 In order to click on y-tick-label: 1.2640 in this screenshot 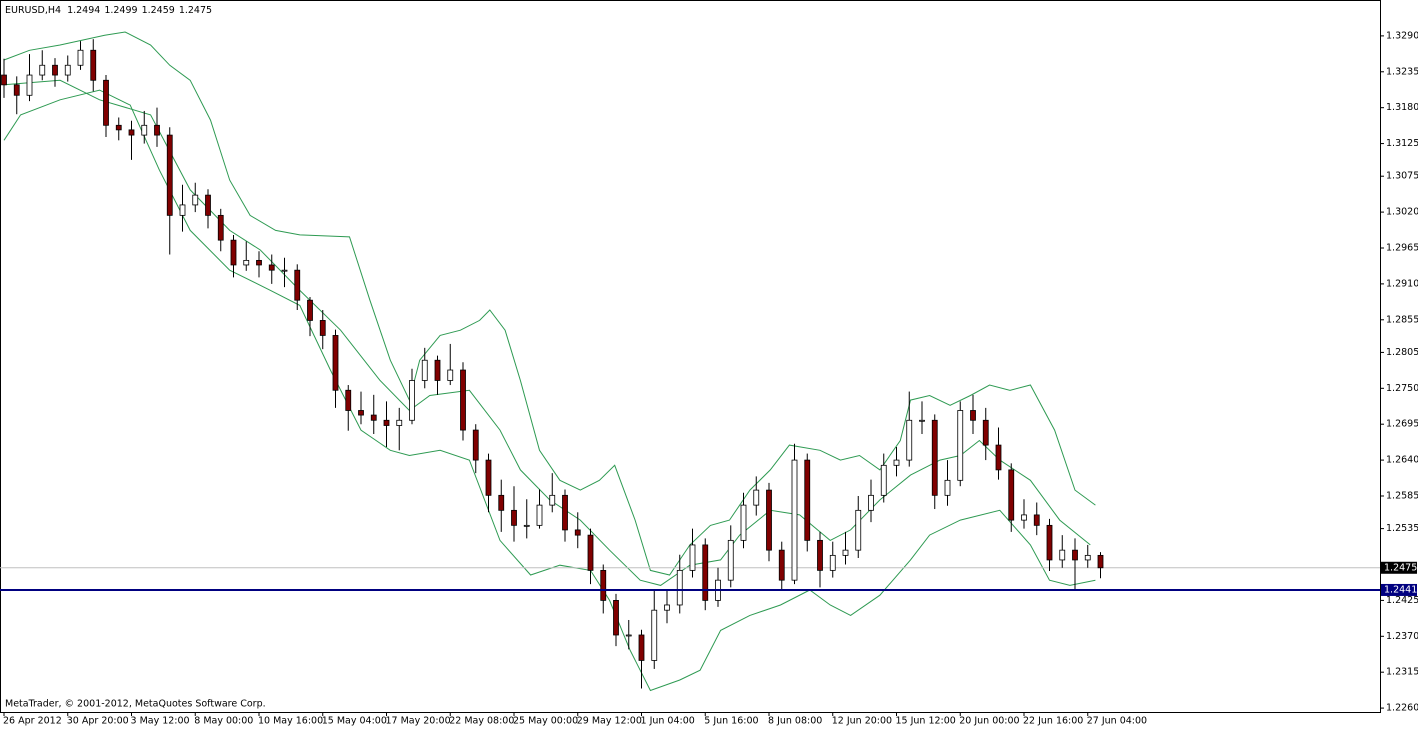, I will do `click(1402, 460)`.